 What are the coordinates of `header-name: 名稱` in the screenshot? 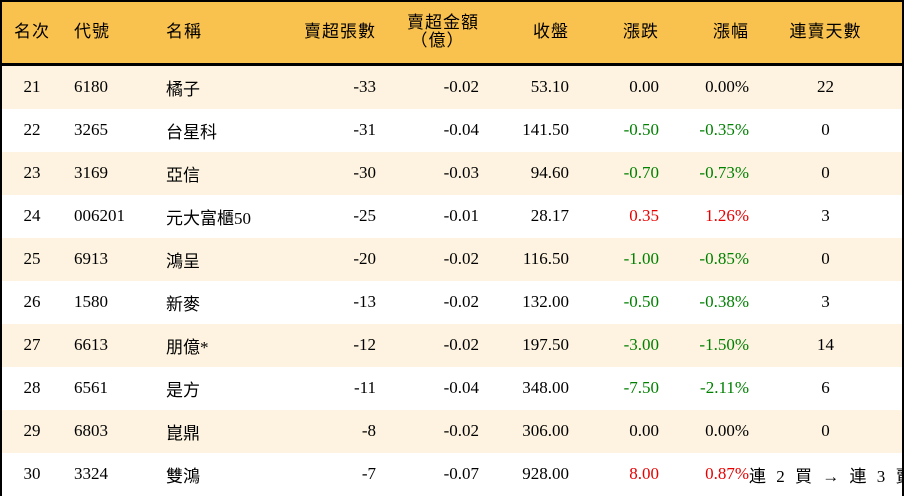 It's located at (184, 32).